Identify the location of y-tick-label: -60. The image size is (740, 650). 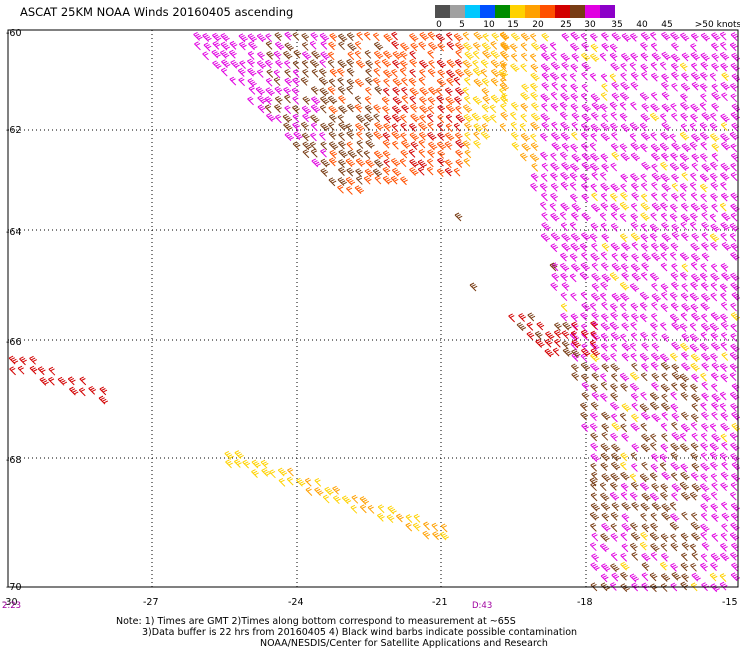
(14, 33).